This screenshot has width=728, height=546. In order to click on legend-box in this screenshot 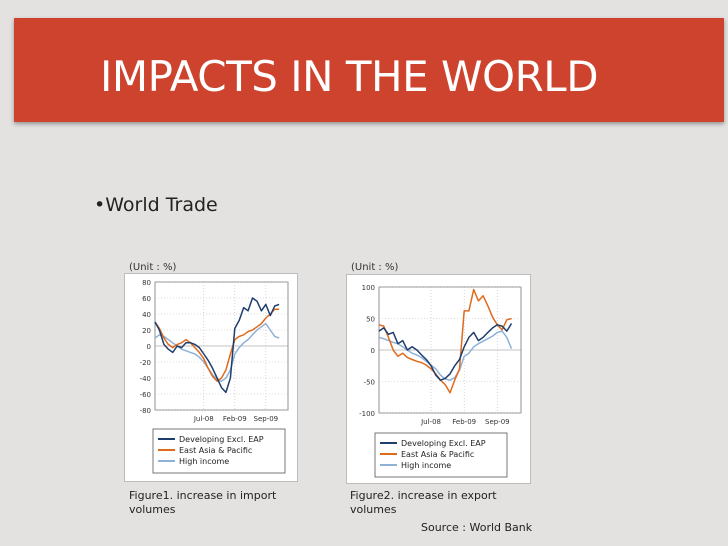, I will do `click(441, 455)`.